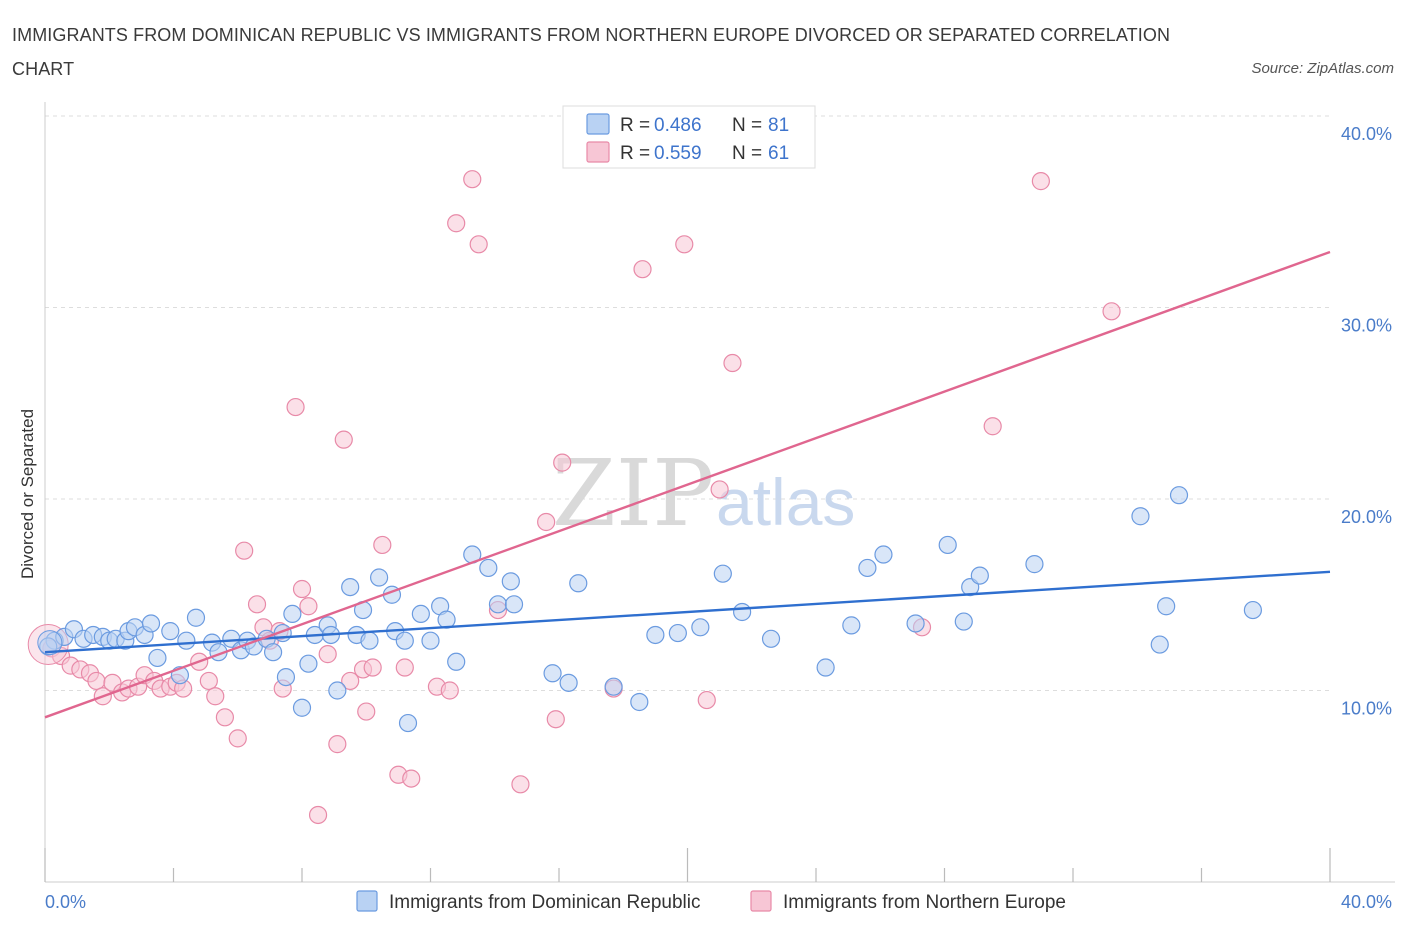 Image resolution: width=1406 pixels, height=930 pixels. Describe the element at coordinates (65, 902) in the screenshot. I see `x-tick-label-min: 0.0%` at that location.